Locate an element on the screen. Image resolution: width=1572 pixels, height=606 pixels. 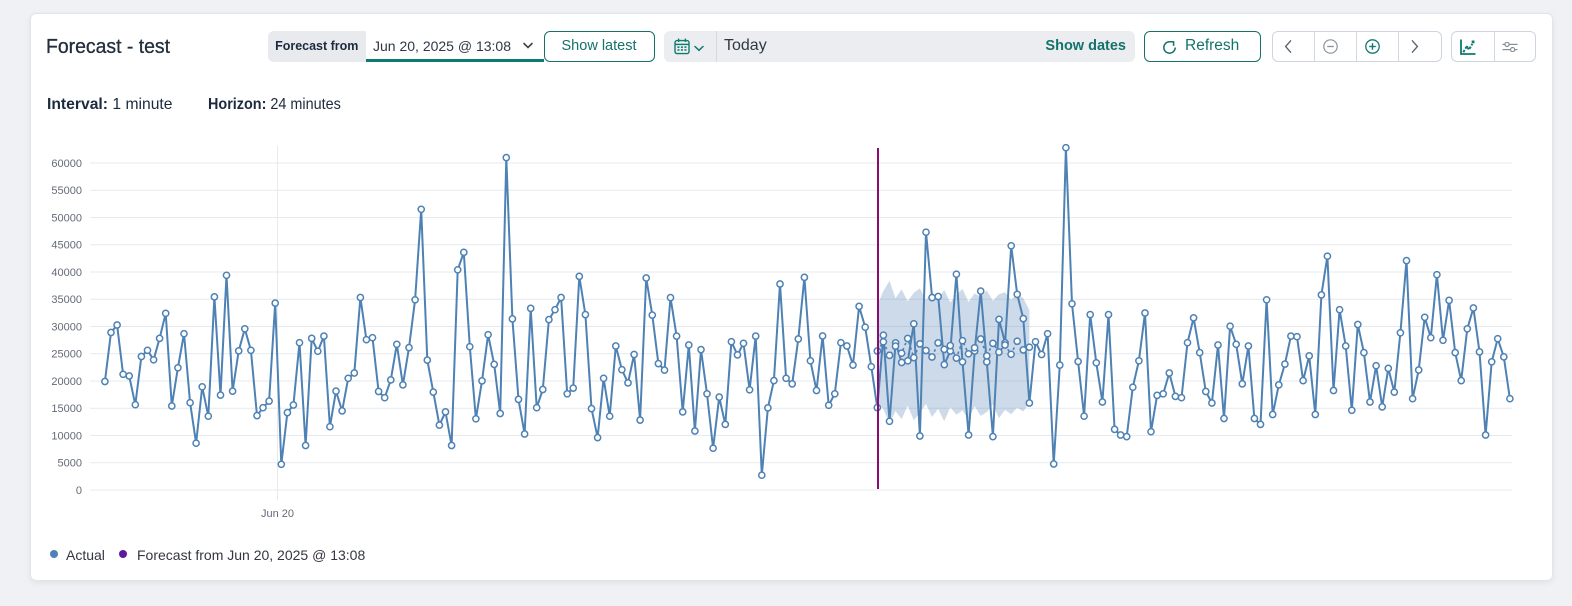
svg-text: 25000 is located at coordinates (66, 355).